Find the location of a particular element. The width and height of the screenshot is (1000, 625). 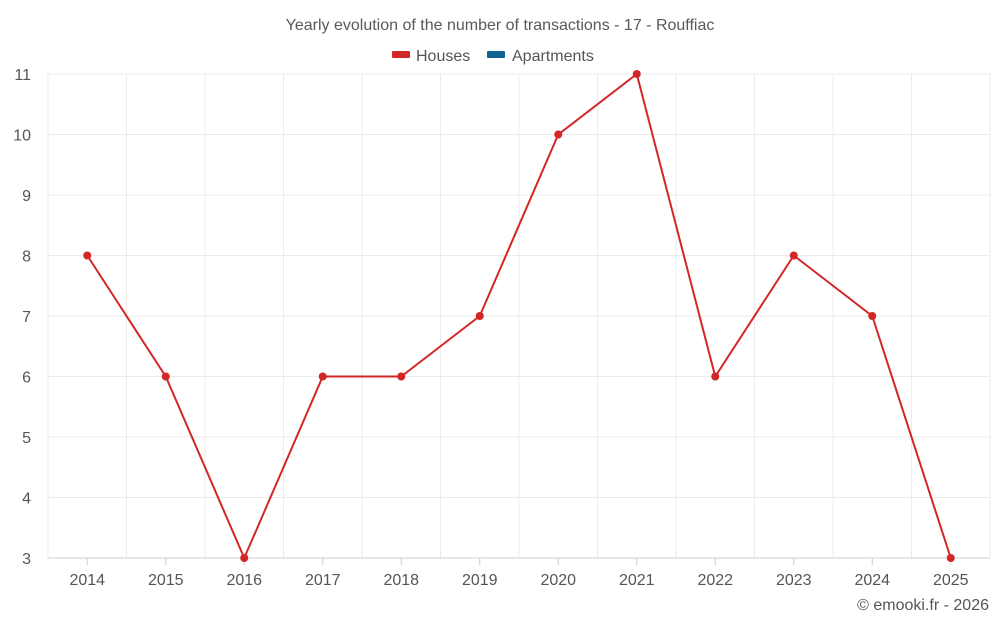

credit-text: © emooki.fr - 2026 is located at coordinates (923, 605).